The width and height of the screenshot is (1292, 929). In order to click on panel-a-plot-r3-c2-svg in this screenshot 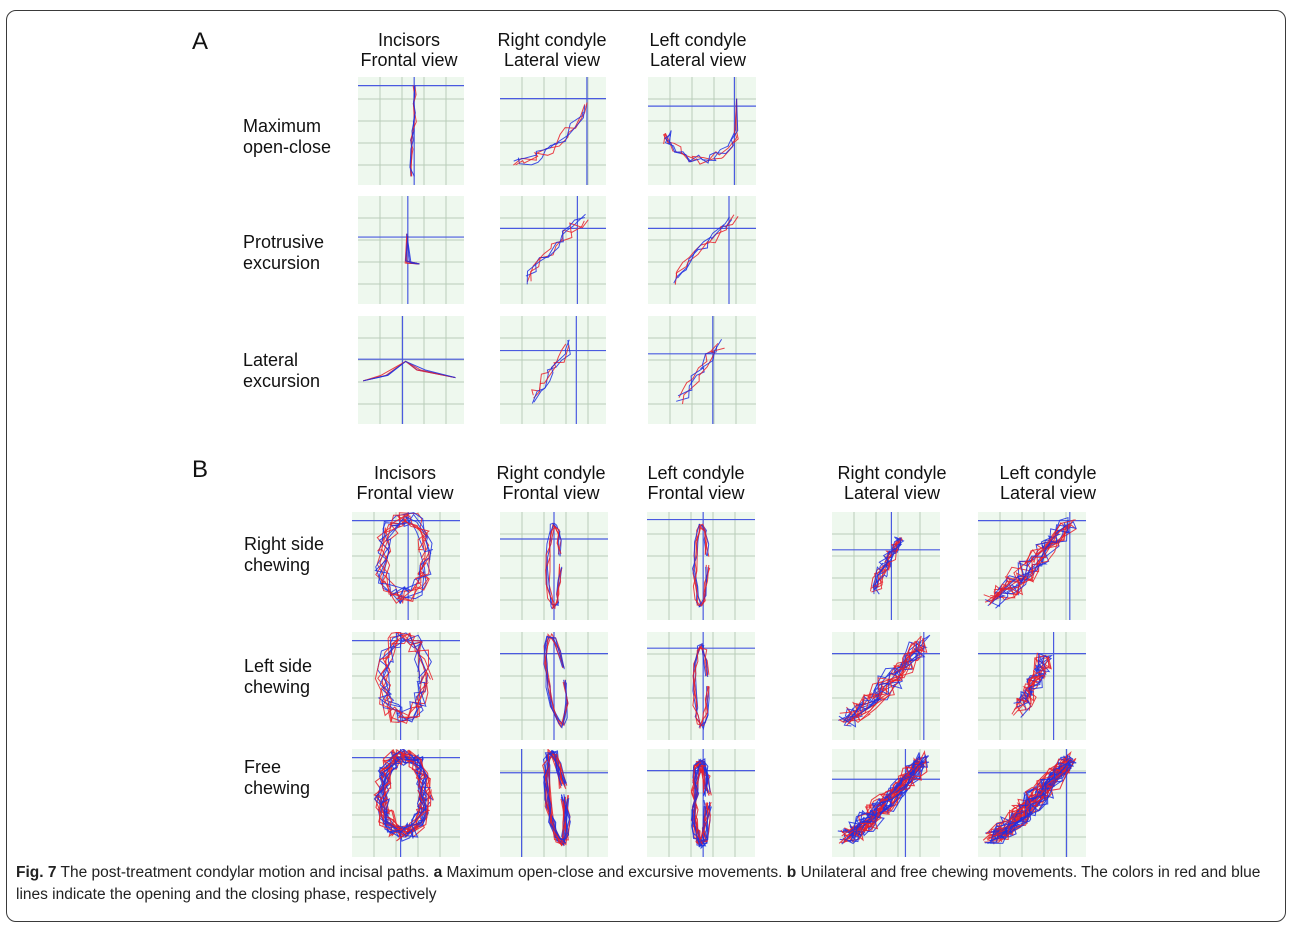, I will do `click(553, 370)`.